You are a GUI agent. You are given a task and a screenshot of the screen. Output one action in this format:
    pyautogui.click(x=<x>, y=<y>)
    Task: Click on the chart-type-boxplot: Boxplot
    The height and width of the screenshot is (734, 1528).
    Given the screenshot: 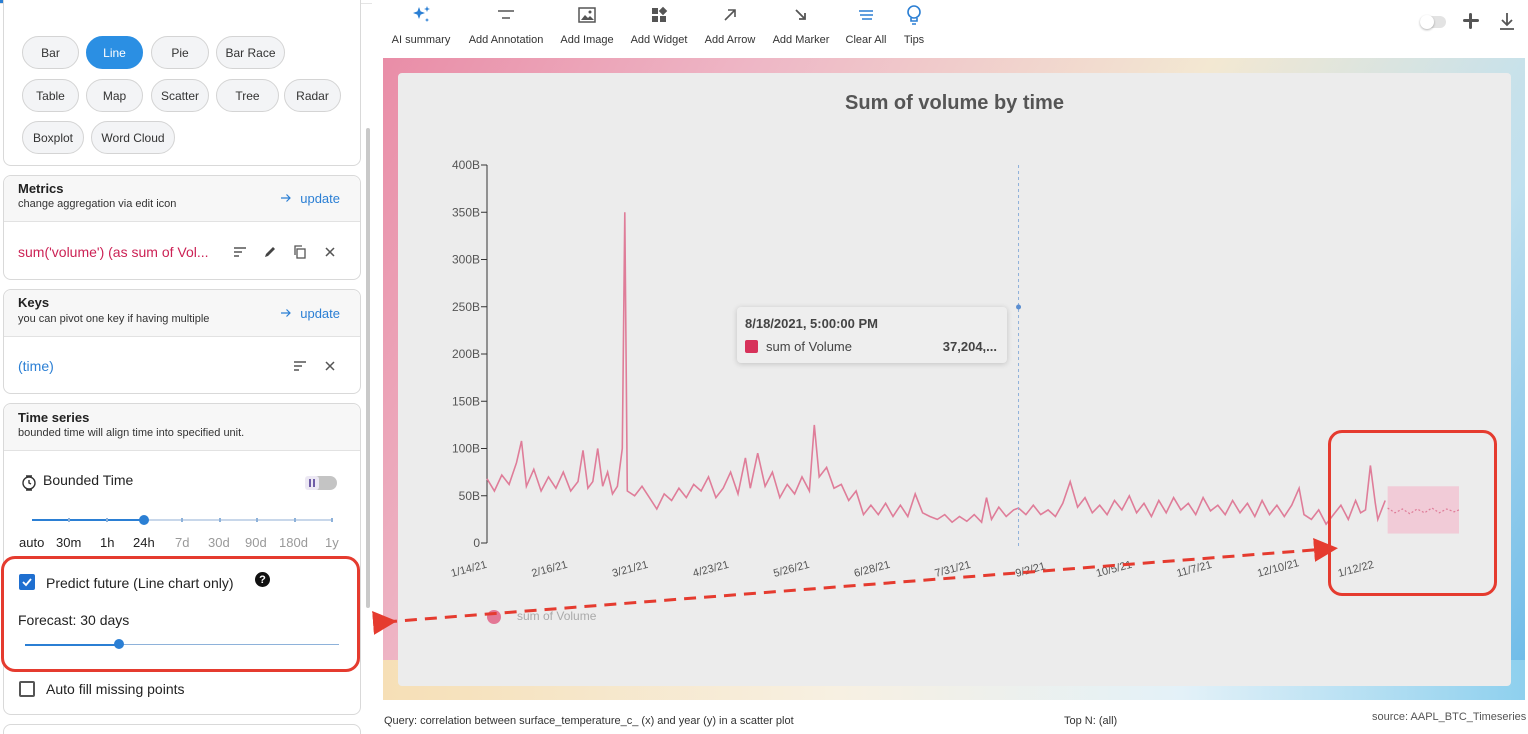 What is the action you would take?
    pyautogui.click(x=53, y=137)
    